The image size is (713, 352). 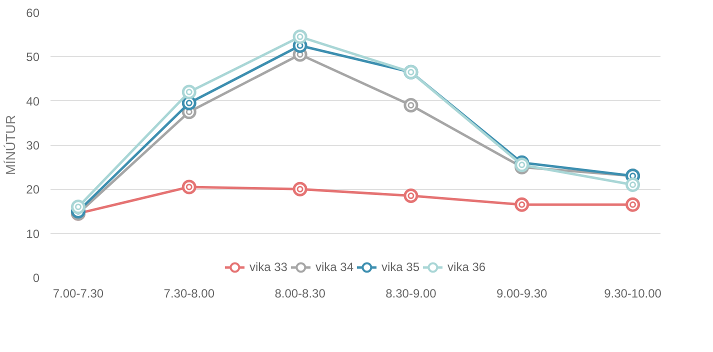 What do you see at coordinates (633, 293) in the screenshot?
I see `x-tick-label: 9.30-10.00` at bounding box center [633, 293].